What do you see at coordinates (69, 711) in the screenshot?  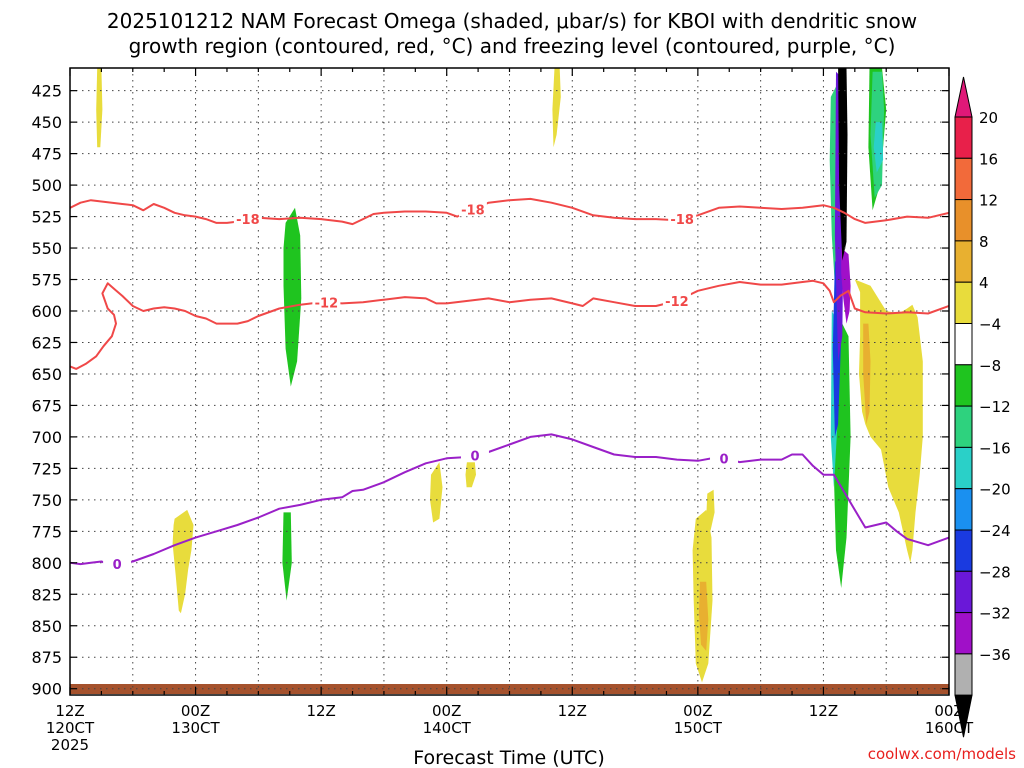 I see `xtick-label-0-0: 12Z` at bounding box center [69, 711].